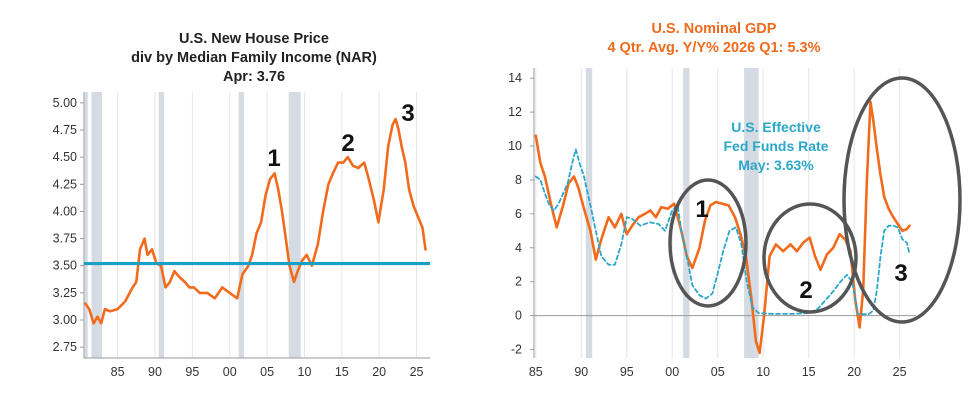 This screenshot has width=971, height=411. What do you see at coordinates (192, 372) in the screenshot?
I see `left-x-tick-label: 95` at bounding box center [192, 372].